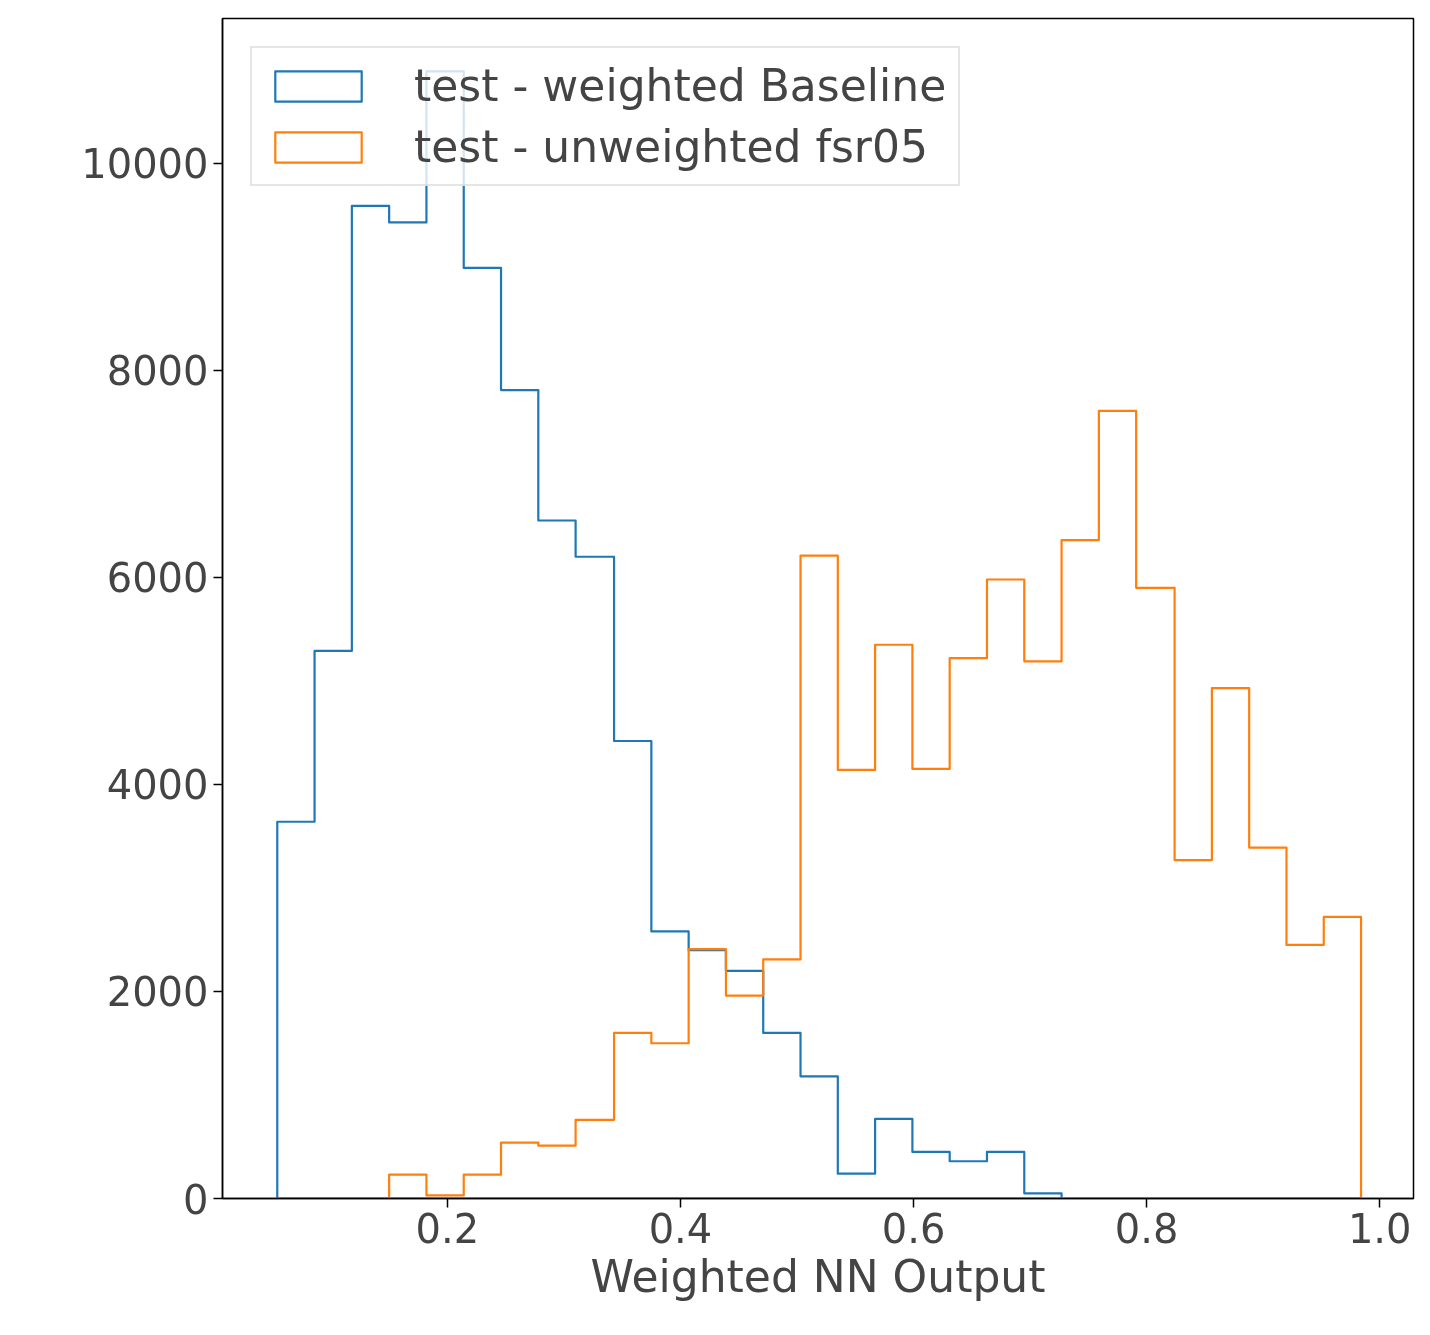  Describe the element at coordinates (157, 578) in the screenshot. I see `y-tick-label: 6000` at that location.